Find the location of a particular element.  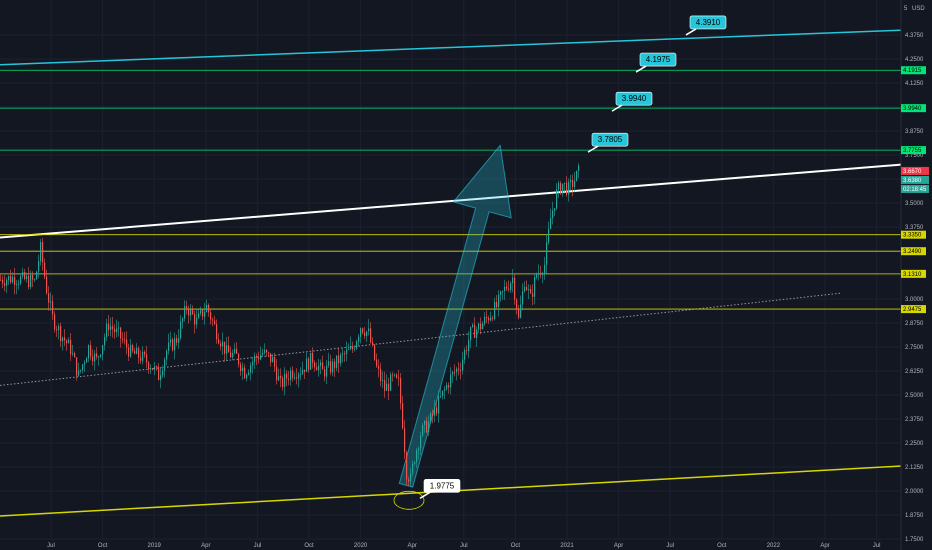

level-tag-label: 3.9940 is located at coordinates (912, 109).